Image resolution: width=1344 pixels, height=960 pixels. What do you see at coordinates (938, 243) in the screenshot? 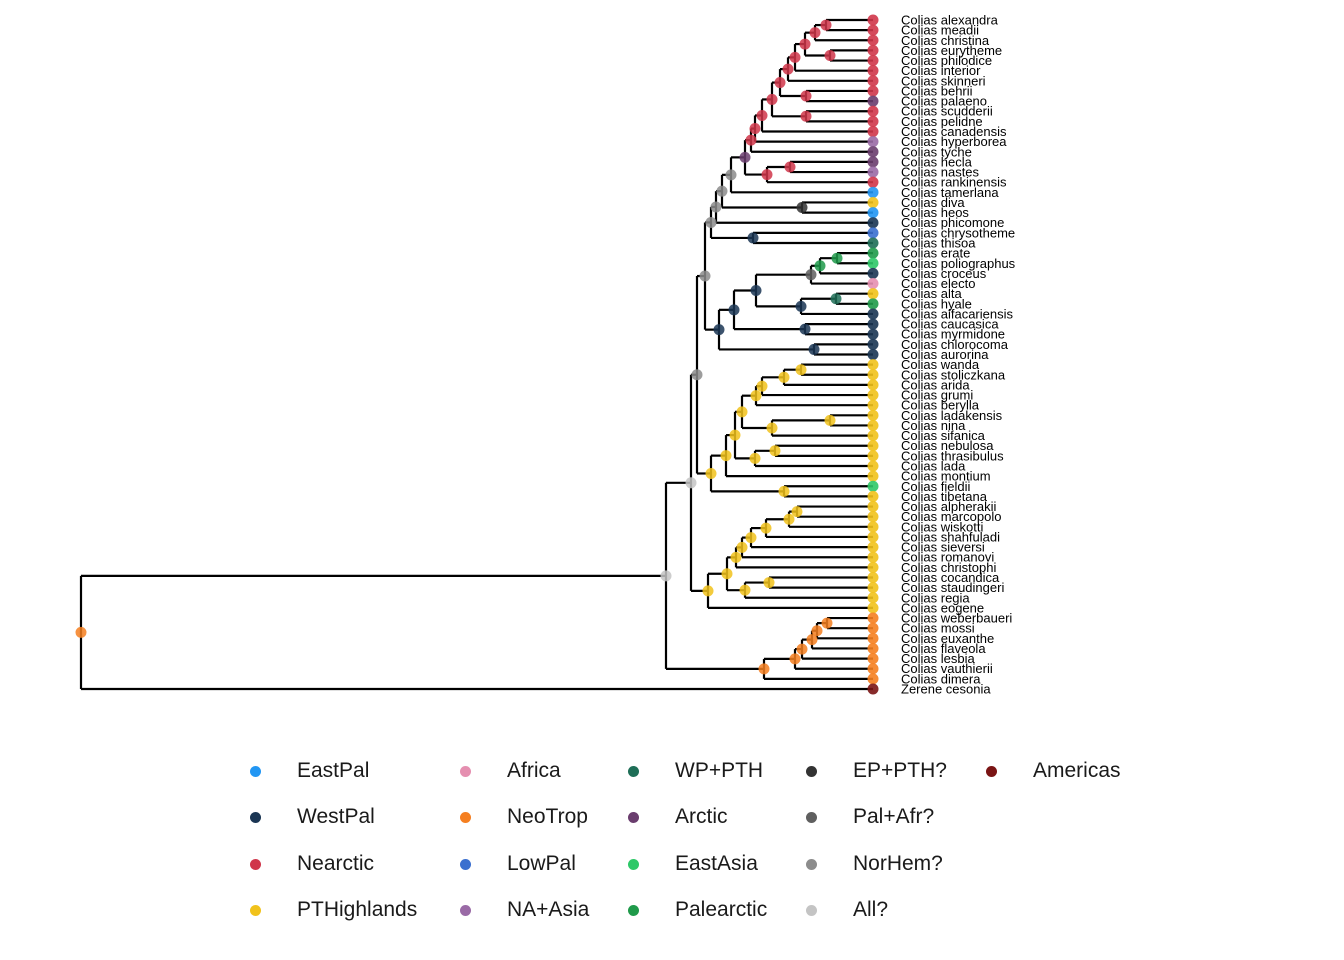
I see `tip-label: Colias thisoa` at bounding box center [938, 243].